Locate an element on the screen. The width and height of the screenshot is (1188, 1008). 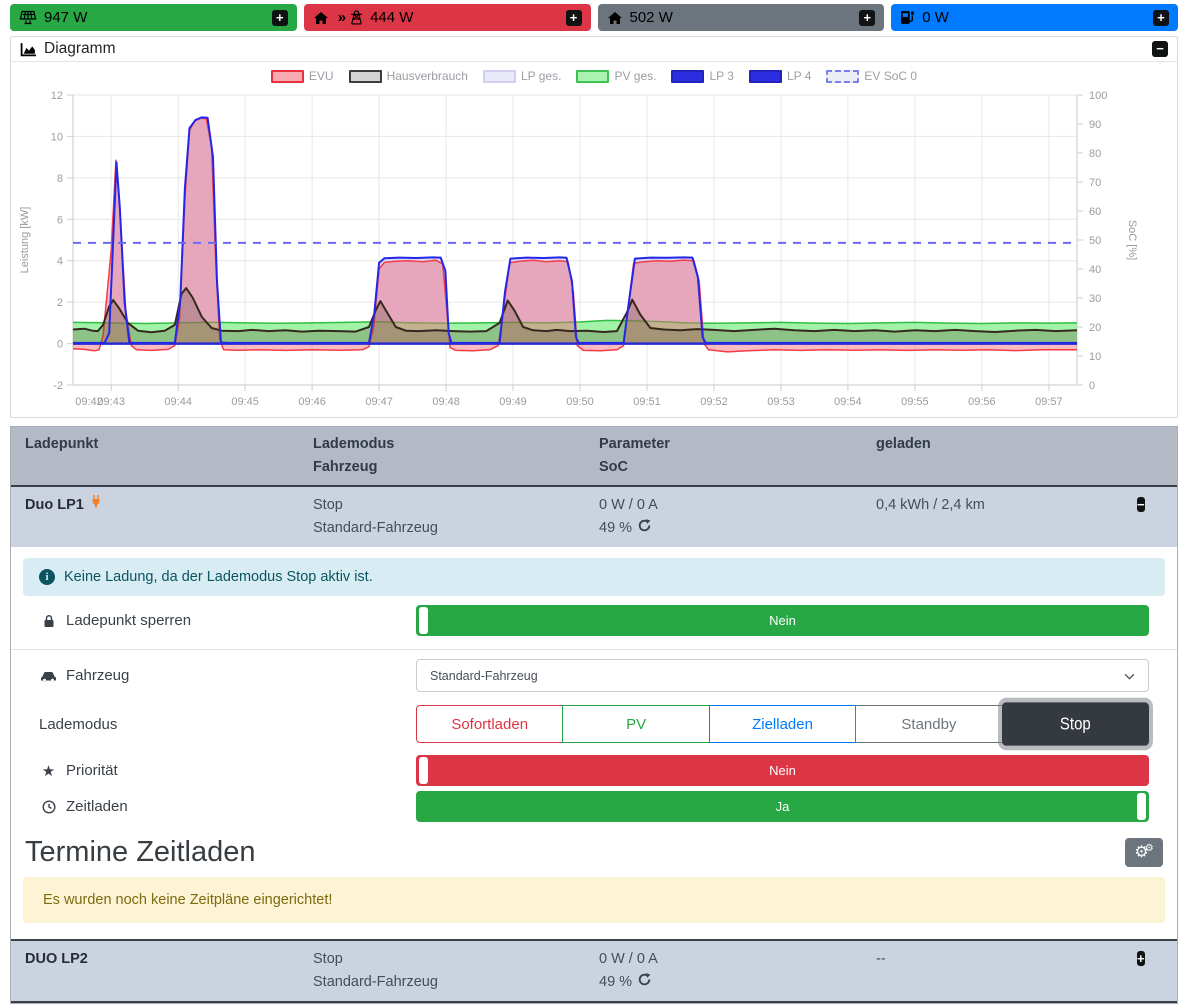
lock-chargepoint-toggle: Nein is located at coordinates (782, 620).